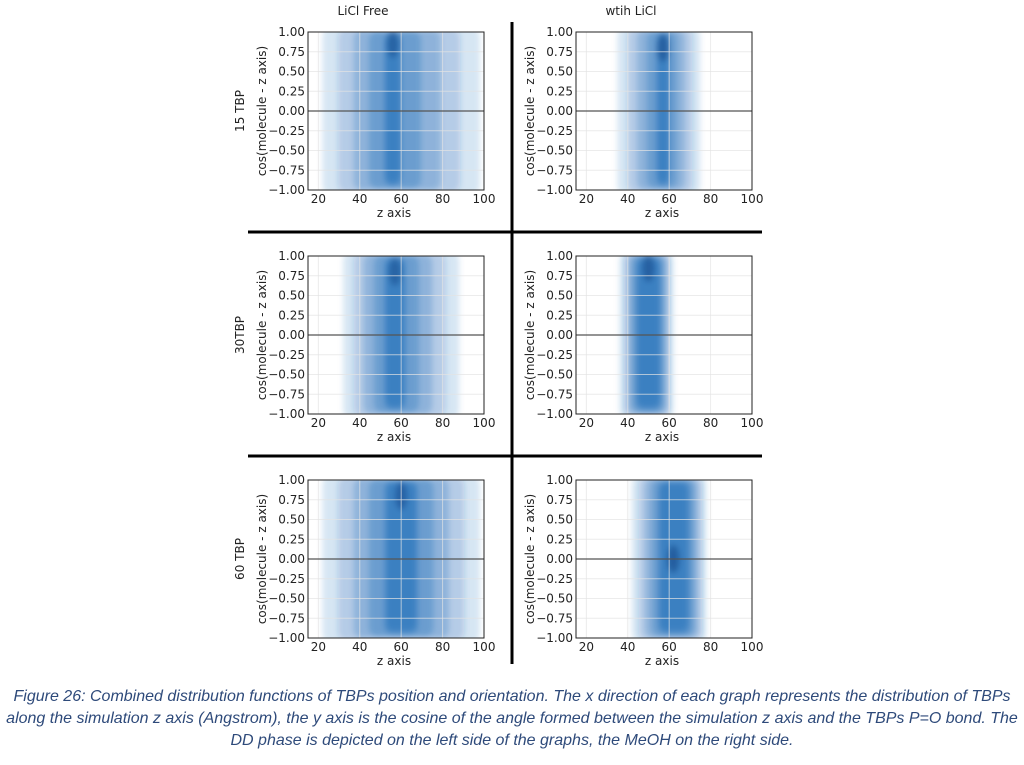 This screenshot has height=765, width=1024. Describe the element at coordinates (630, 11) in the screenshot. I see `column-title: wtih LiCl` at that location.